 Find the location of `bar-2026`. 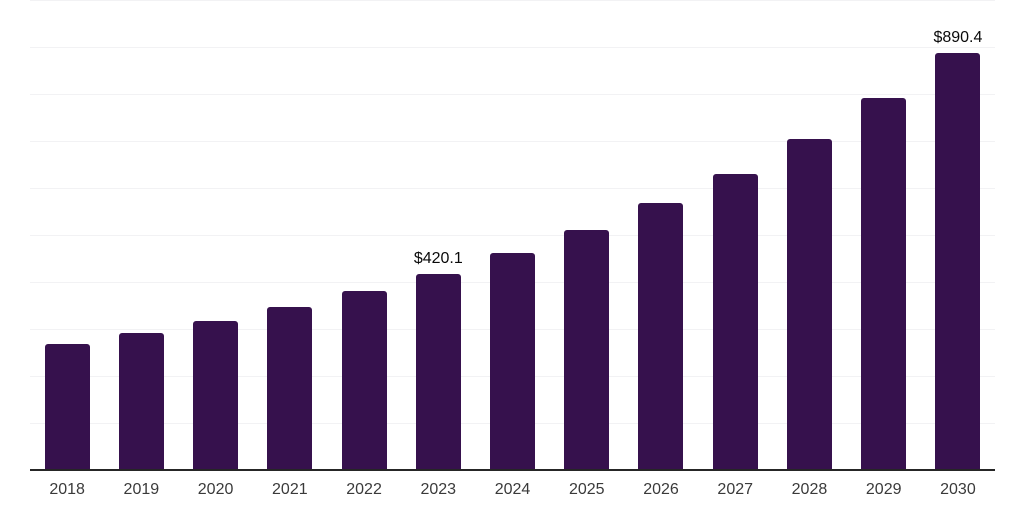

bar-2026 is located at coordinates (661, 337).